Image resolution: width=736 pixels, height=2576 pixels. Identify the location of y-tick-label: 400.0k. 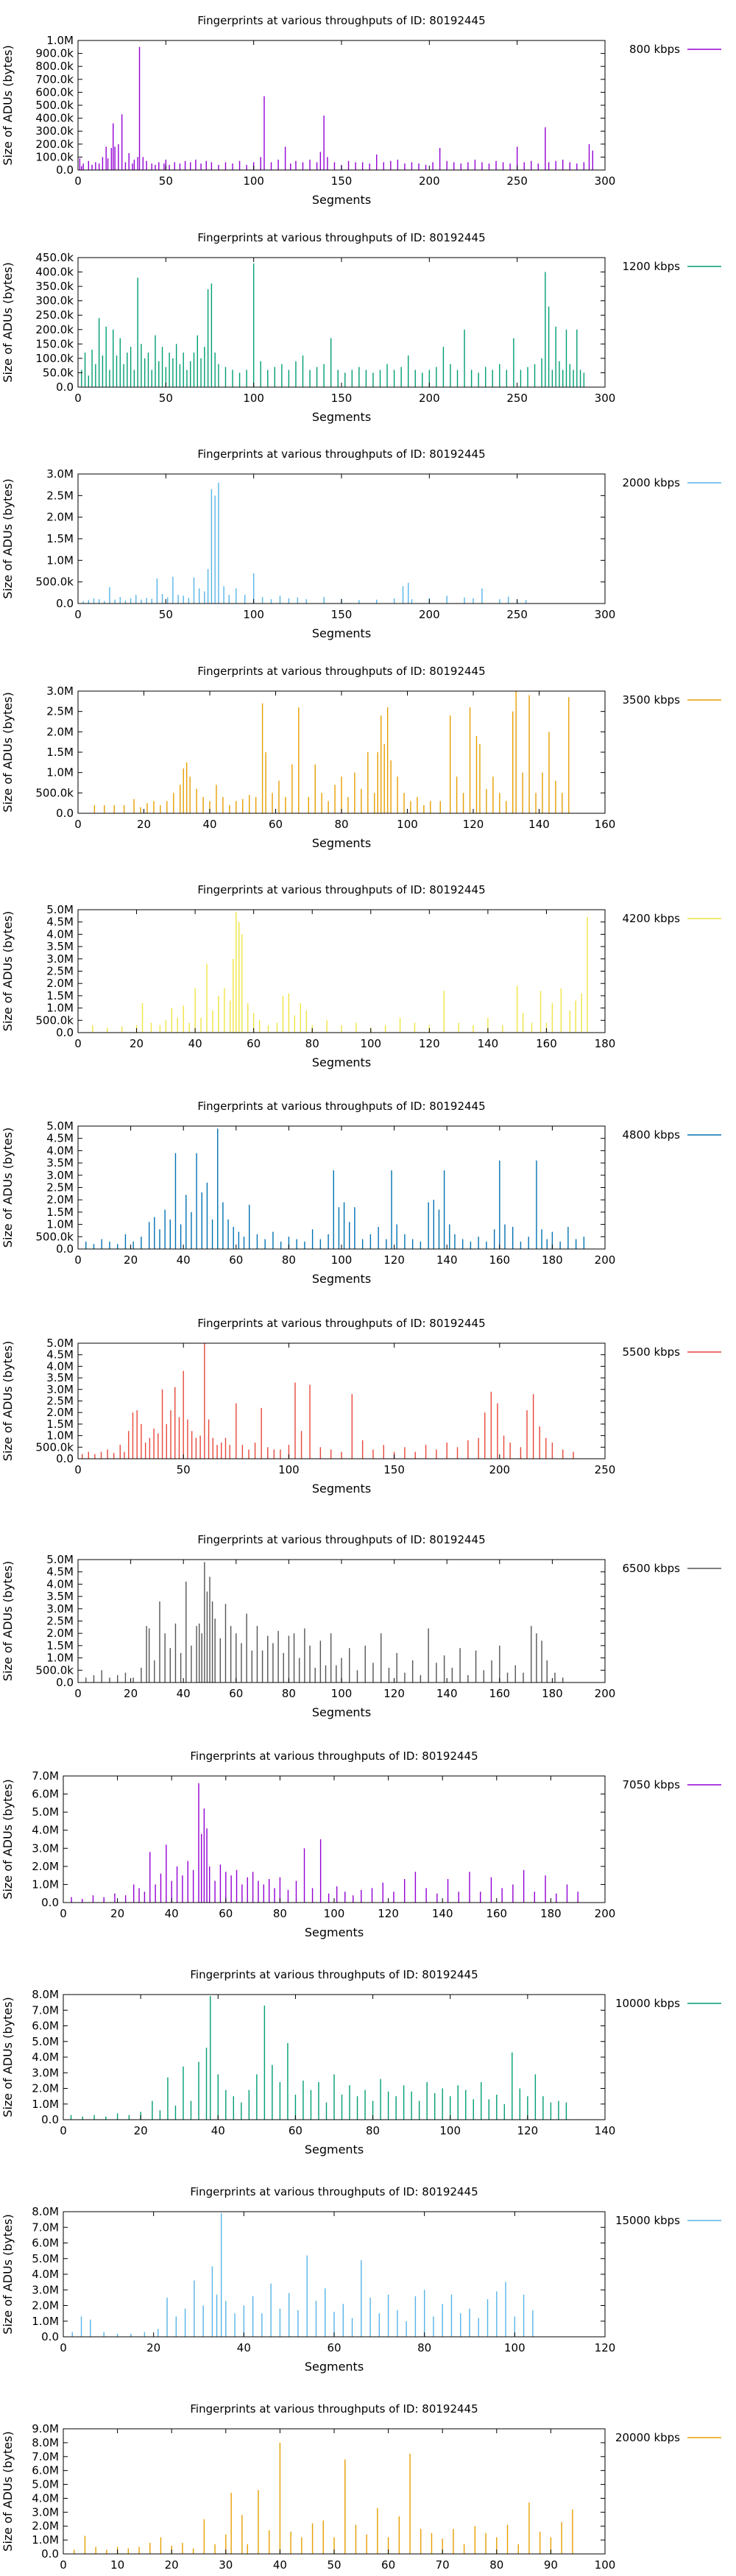
(54, 118).